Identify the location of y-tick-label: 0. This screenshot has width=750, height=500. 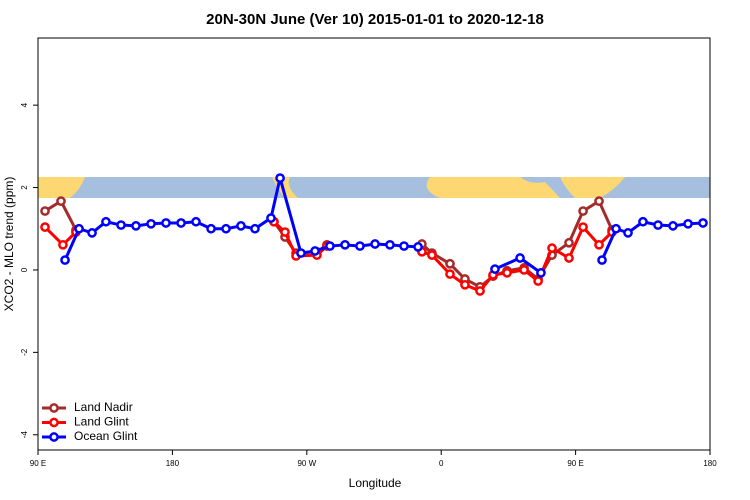
(24, 269).